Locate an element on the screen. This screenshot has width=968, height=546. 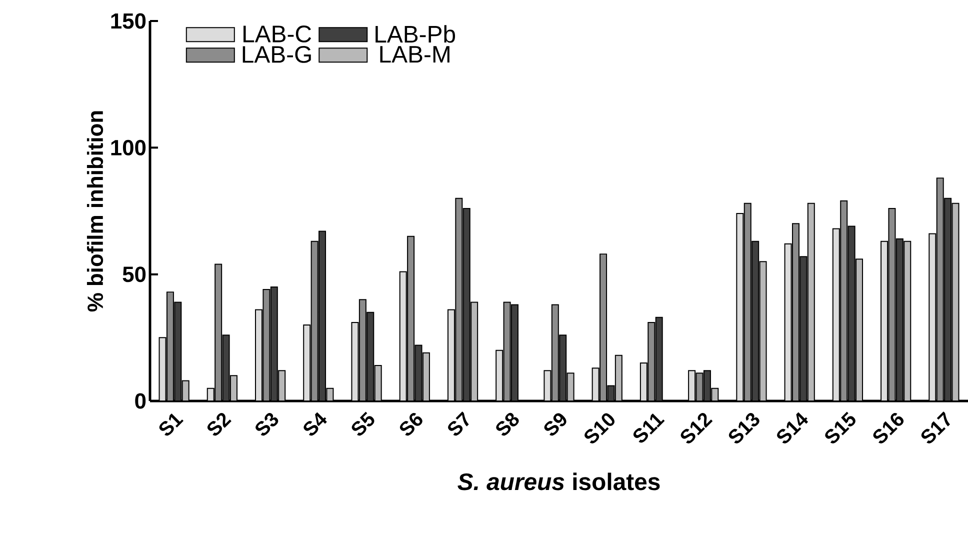
legend-label: LAB-Pb is located at coordinates (416, 34).